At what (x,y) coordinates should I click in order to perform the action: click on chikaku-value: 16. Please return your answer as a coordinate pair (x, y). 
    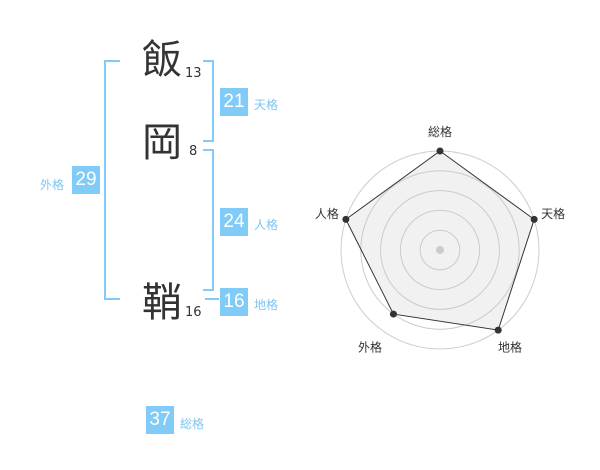
    Looking at the image, I should click on (234, 302).